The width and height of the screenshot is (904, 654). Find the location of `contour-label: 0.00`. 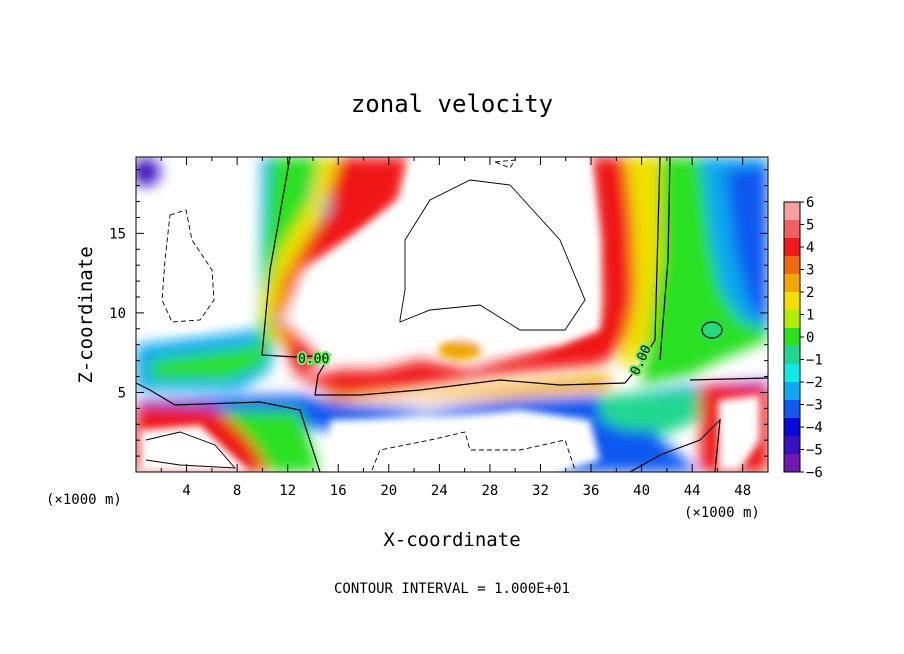

contour-label: 0.00 is located at coordinates (313, 359).